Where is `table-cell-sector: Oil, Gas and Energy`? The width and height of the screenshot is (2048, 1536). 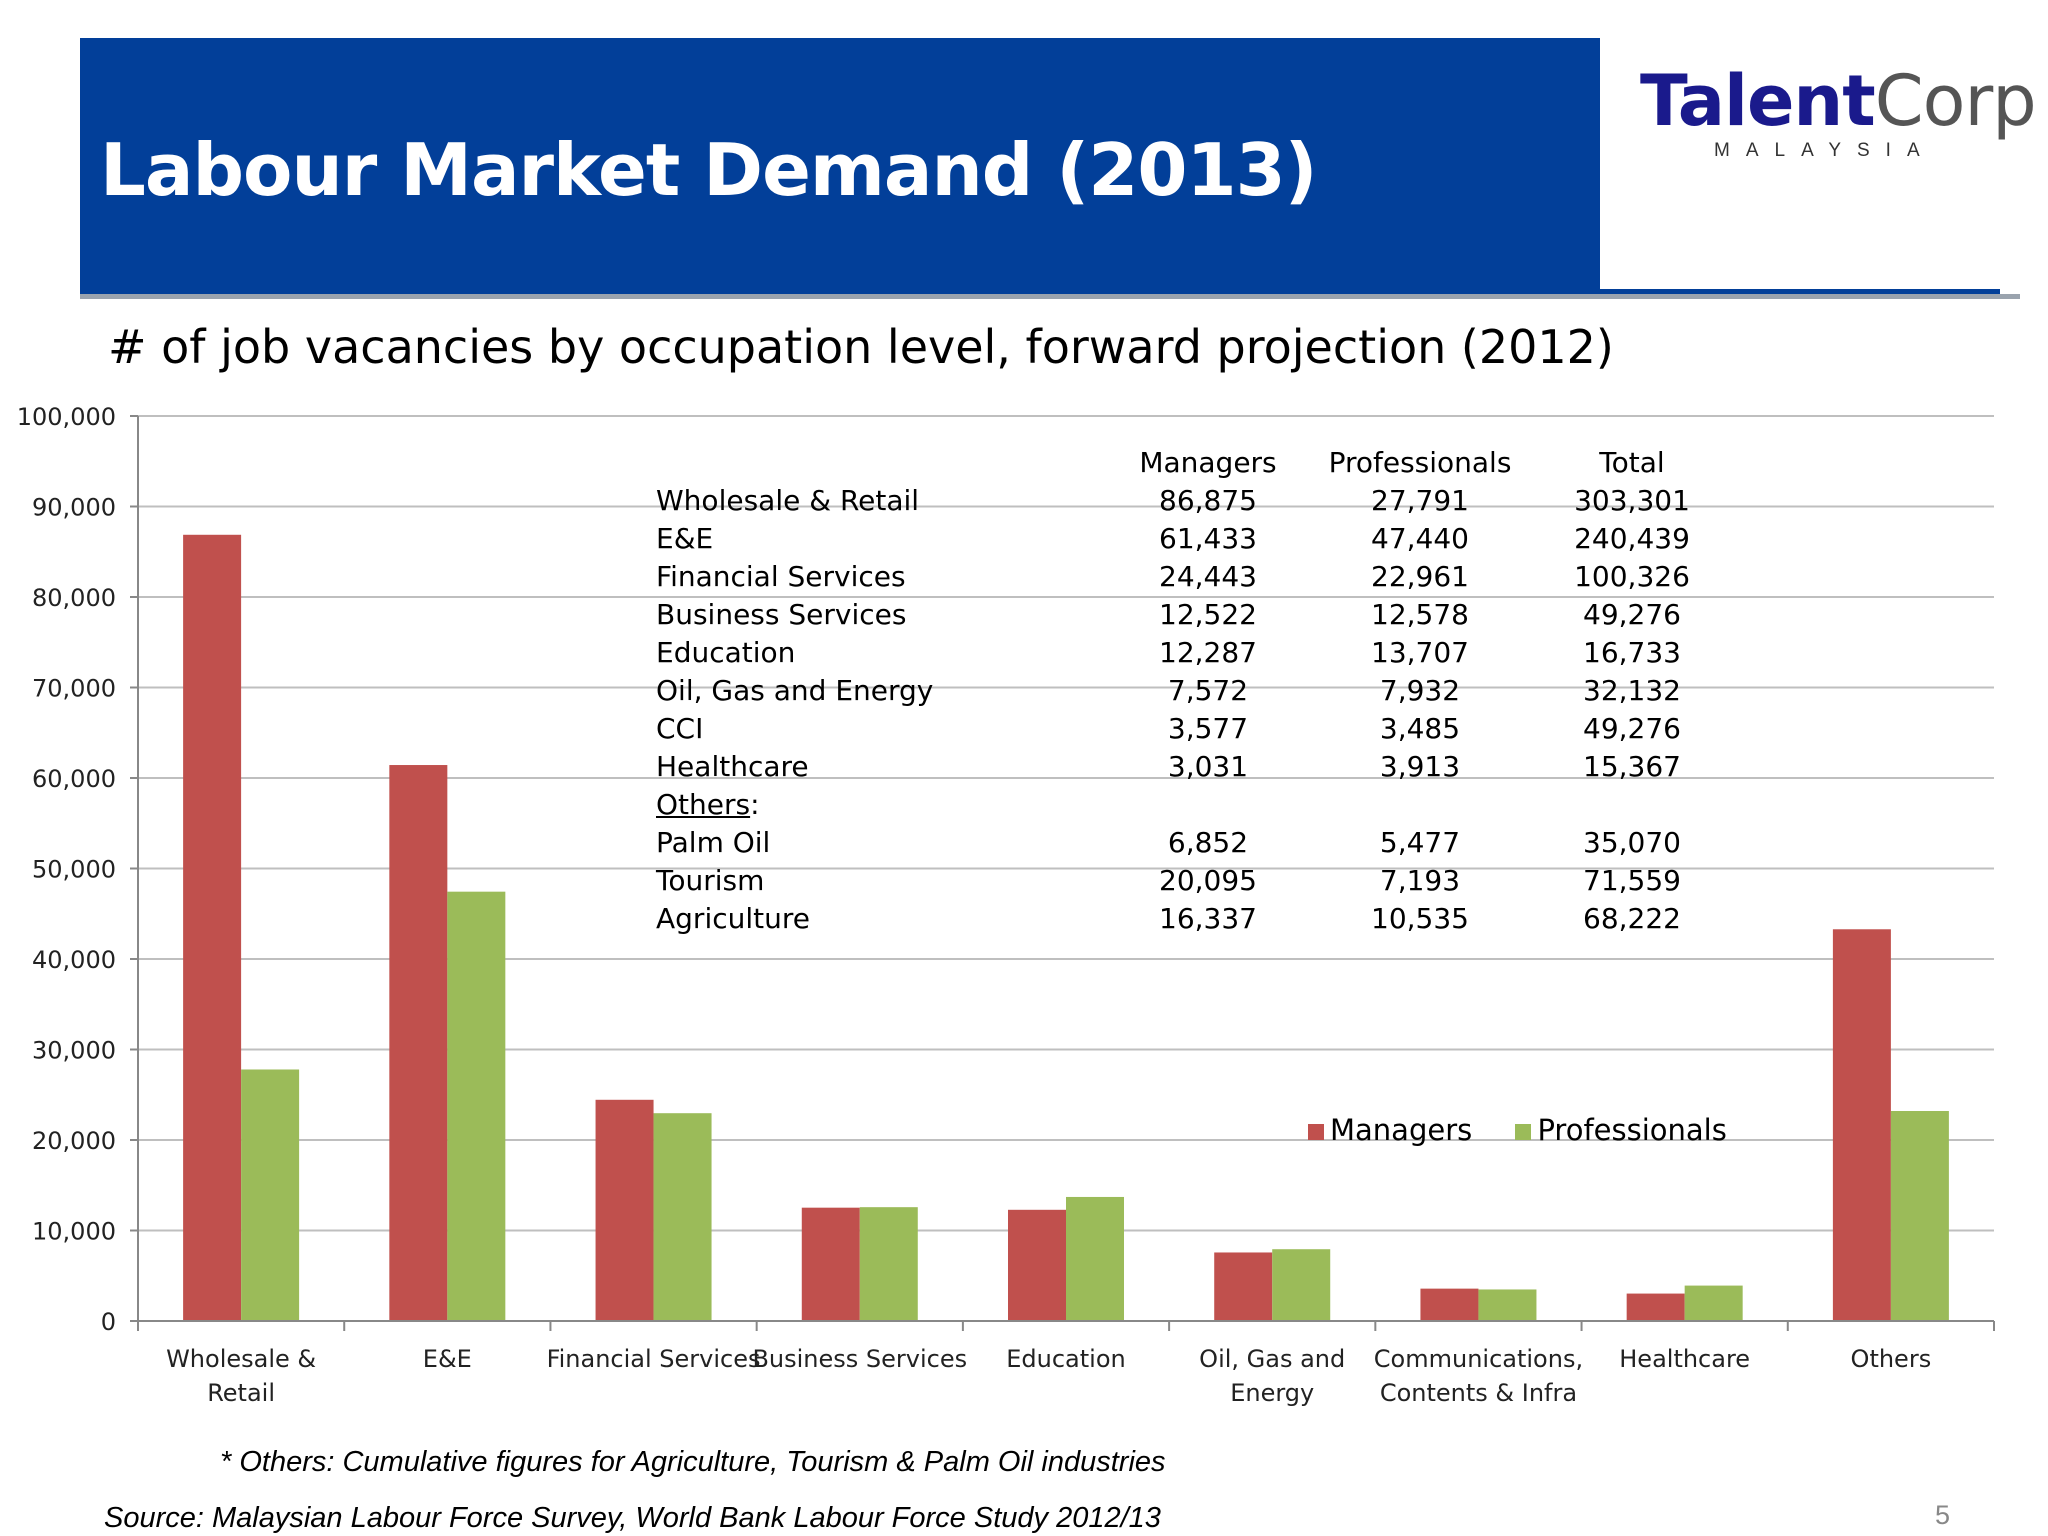 table-cell-sector: Oil, Gas and Energy is located at coordinates (795, 690).